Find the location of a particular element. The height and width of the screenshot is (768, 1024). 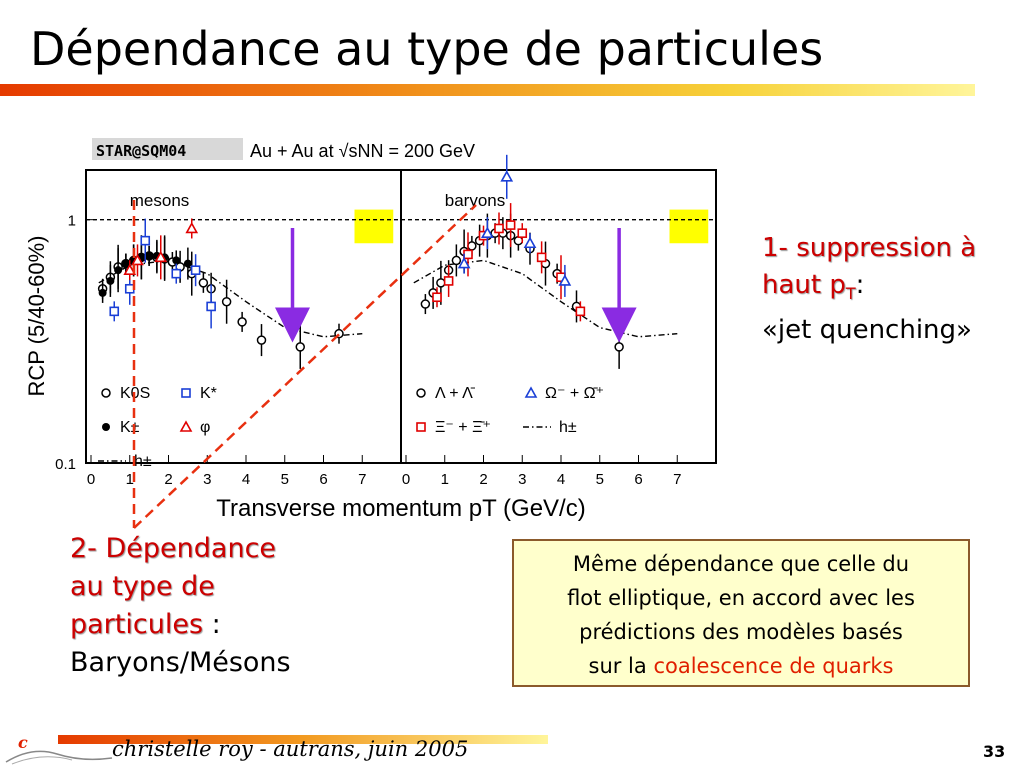

title-underline-bar is located at coordinates (487, 90).